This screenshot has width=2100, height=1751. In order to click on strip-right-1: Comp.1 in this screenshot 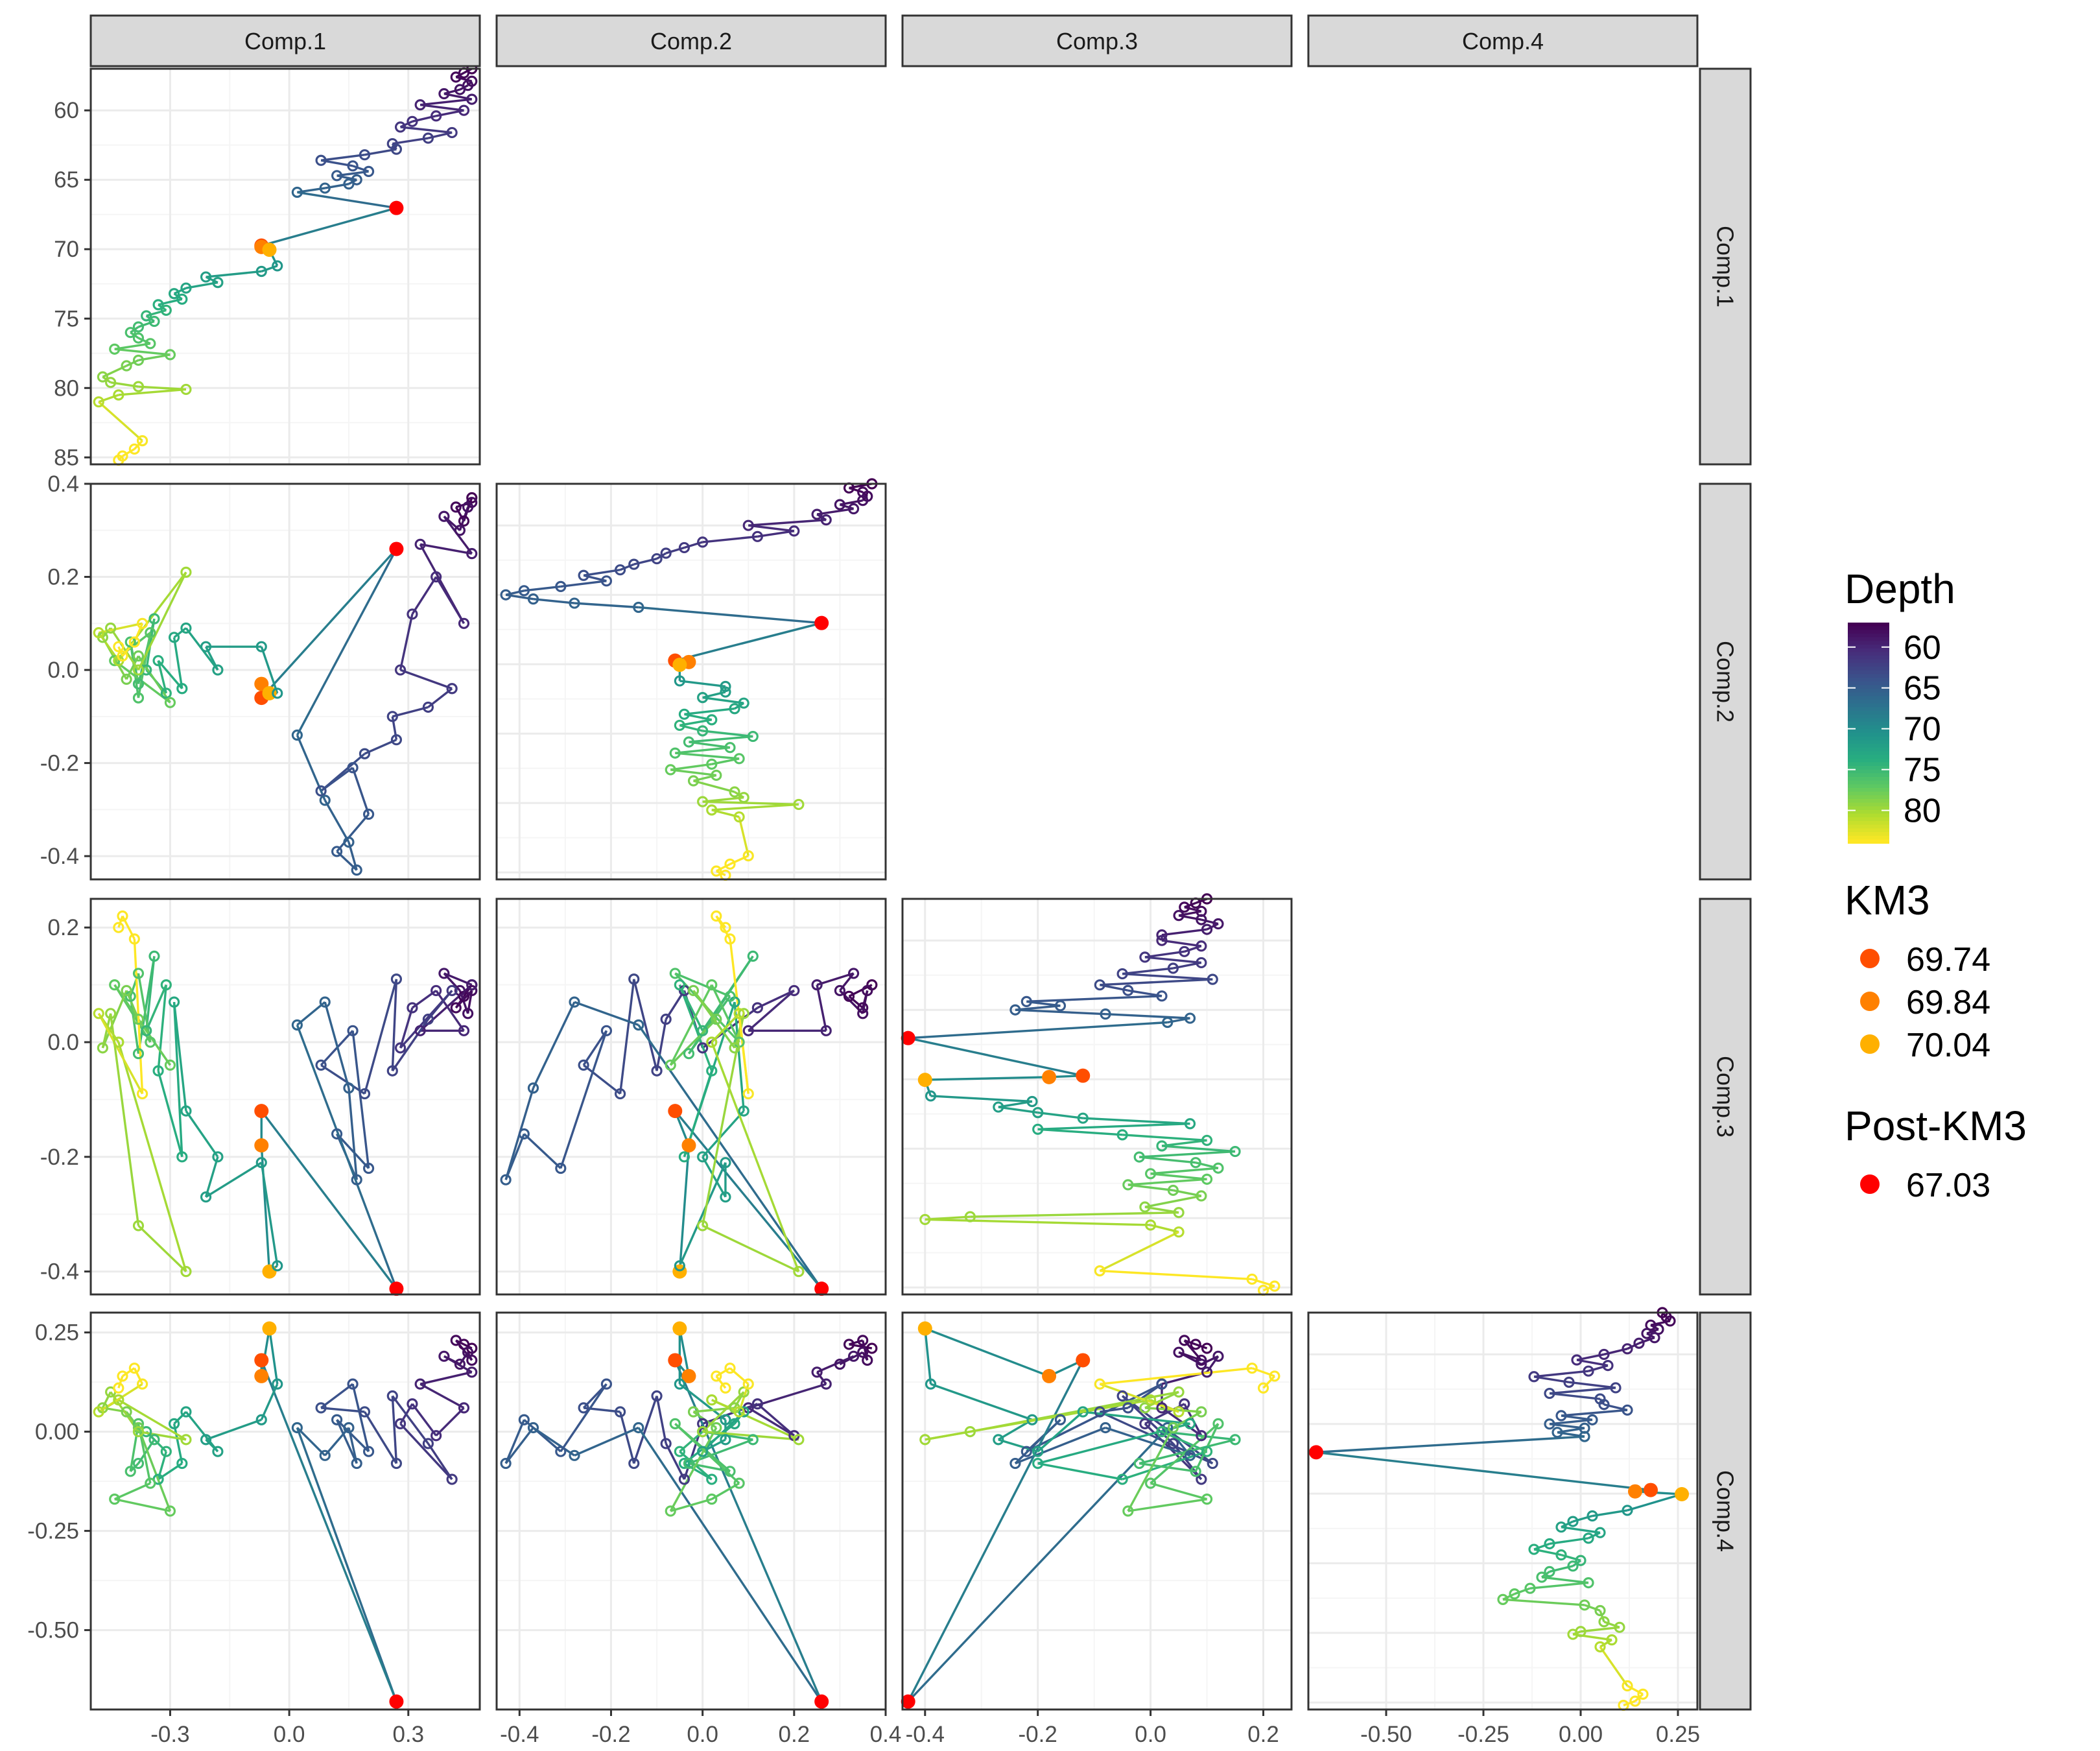, I will do `click(1726, 266)`.